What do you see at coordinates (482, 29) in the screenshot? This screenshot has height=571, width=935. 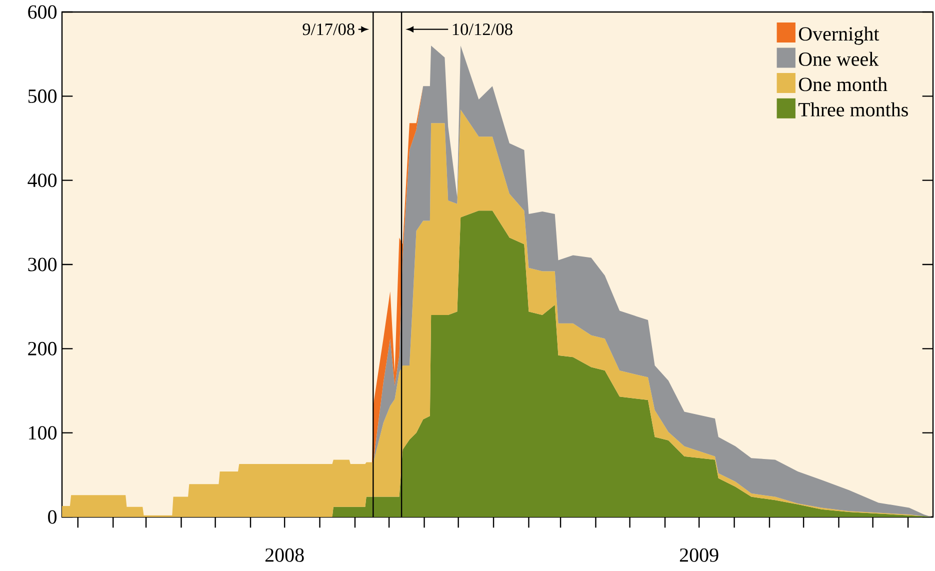 I see `ref-line-label: 10/12/08` at bounding box center [482, 29].